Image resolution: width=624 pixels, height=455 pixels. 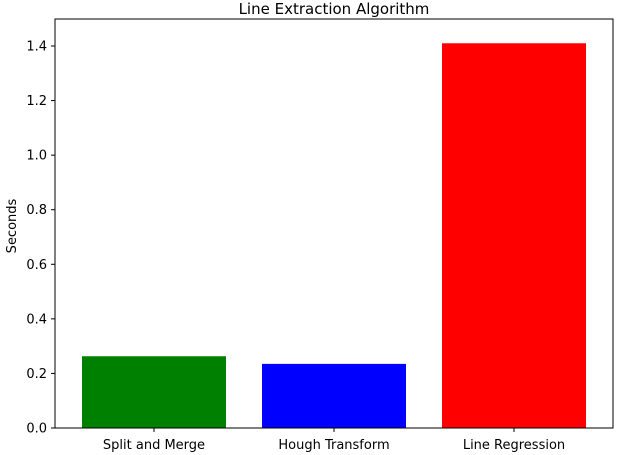 What do you see at coordinates (40, 238) in the screenshot?
I see `y-ticks-group: 0.0 0.2 0.4 0.6 0.8 1.0 1.2 1.4` at bounding box center [40, 238].